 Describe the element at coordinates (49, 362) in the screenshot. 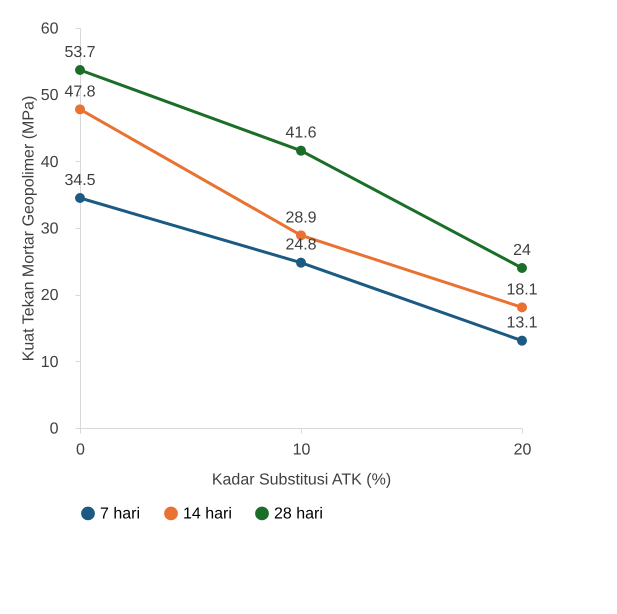

I see `y-tick-label: 10` at that location.